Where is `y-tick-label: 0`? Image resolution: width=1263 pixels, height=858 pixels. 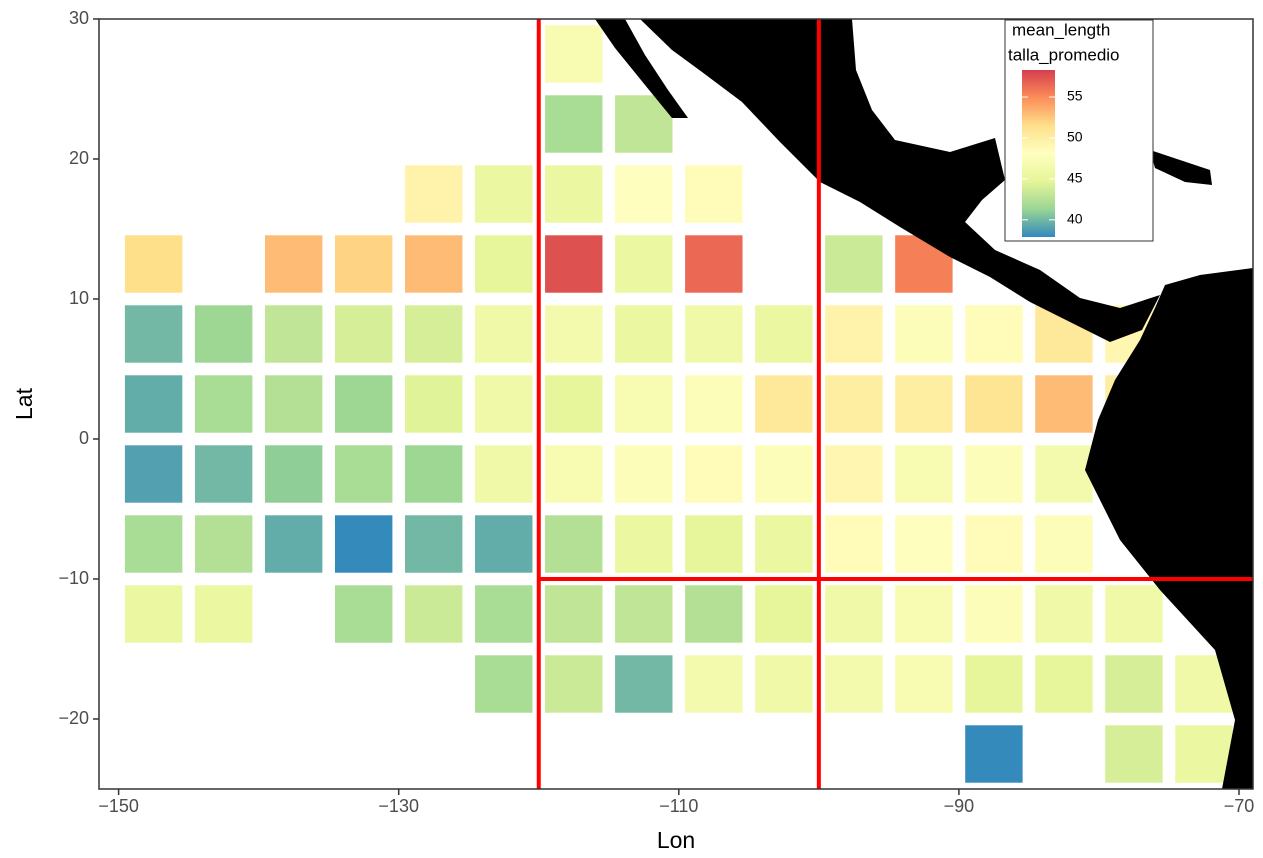
y-tick-label: 0 is located at coordinates (84, 438).